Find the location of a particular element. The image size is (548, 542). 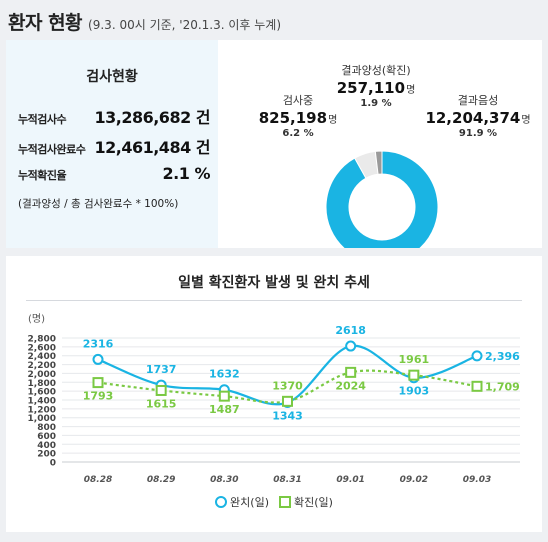

y-tick-label: 600 is located at coordinates (46, 437).